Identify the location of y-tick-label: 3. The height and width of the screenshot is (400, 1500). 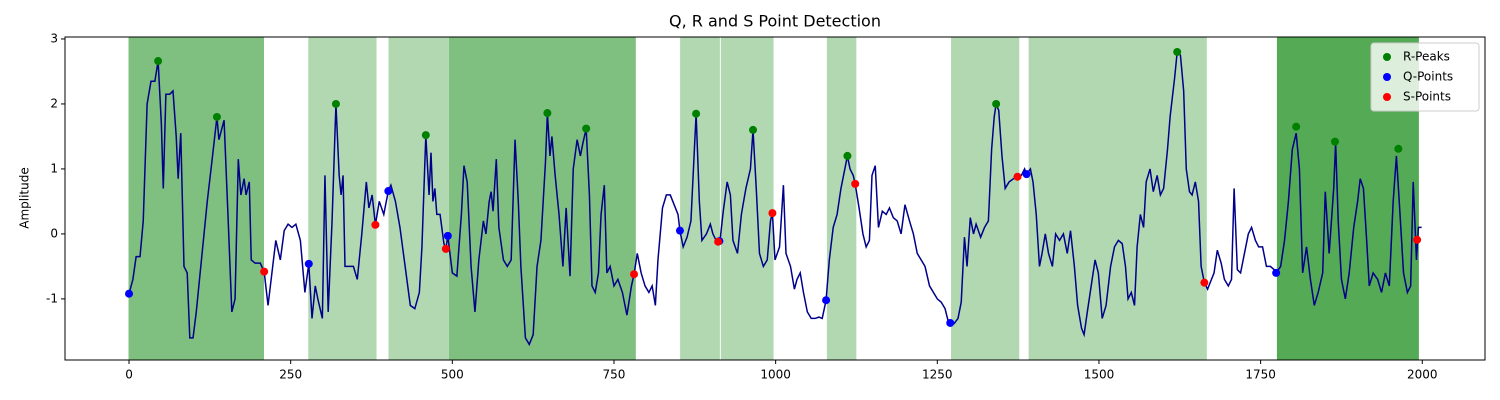
(54, 38).